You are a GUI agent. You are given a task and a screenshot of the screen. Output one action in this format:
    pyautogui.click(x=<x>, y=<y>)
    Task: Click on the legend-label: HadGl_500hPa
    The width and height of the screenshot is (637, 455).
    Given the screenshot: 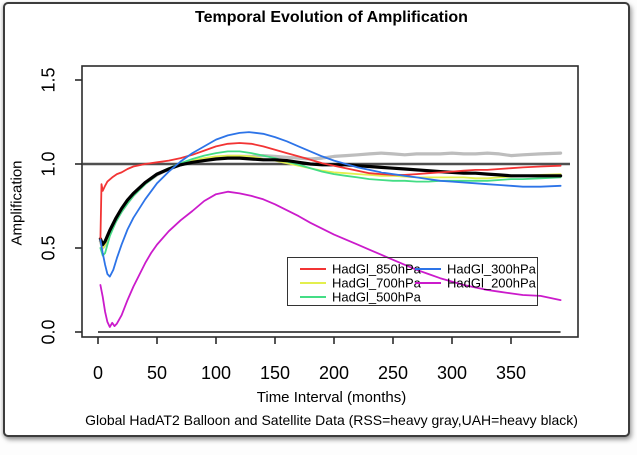 What is the action you would take?
    pyautogui.click(x=376, y=297)
    